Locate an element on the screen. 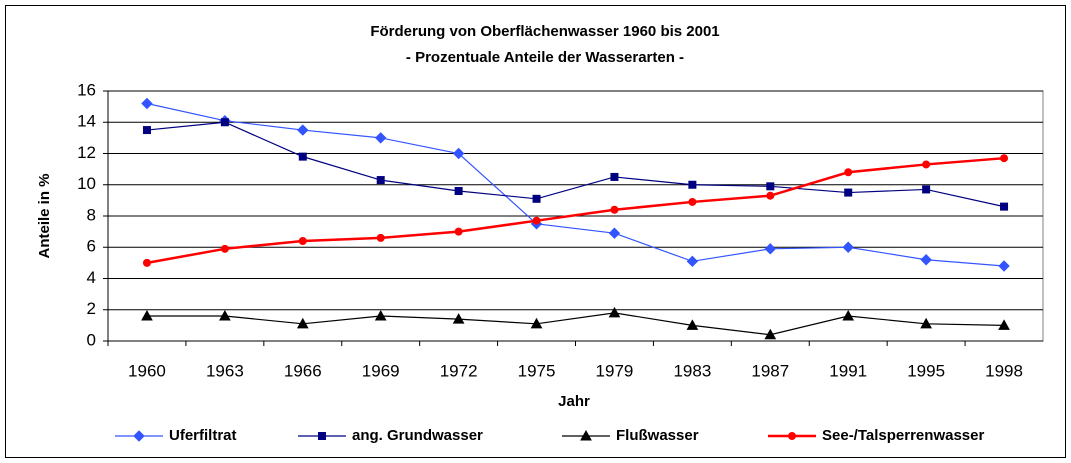  x-tick-label: 1960 is located at coordinates (147, 370).